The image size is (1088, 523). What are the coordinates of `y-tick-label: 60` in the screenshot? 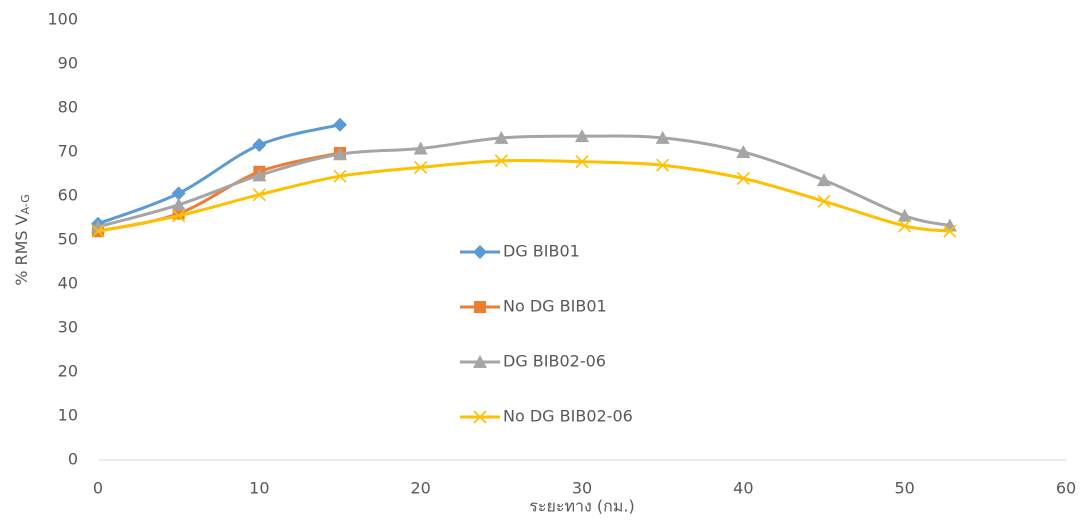 It's located at (68, 195).